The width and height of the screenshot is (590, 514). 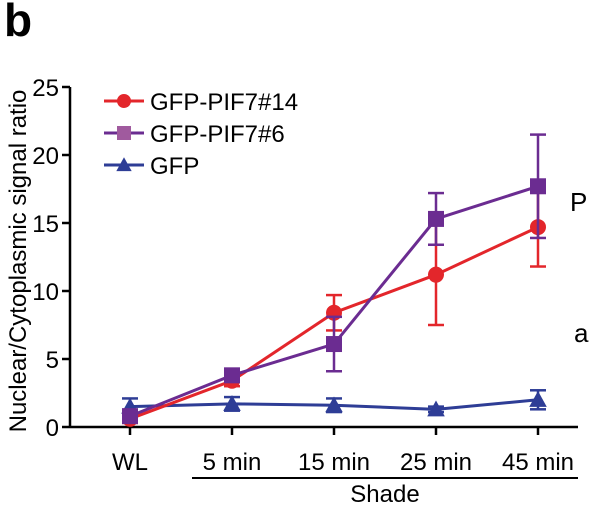 I want to click on x-tick-label: 15 min, so click(x=334, y=462).